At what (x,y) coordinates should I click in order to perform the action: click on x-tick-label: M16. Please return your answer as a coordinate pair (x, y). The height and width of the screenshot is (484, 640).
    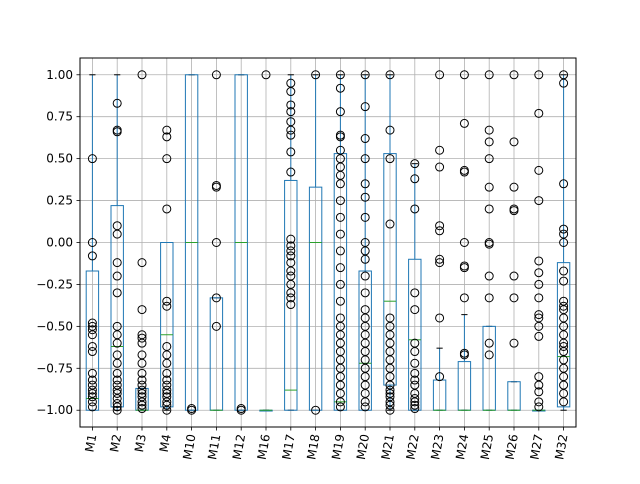
    Looking at the image, I should click on (264, 447).